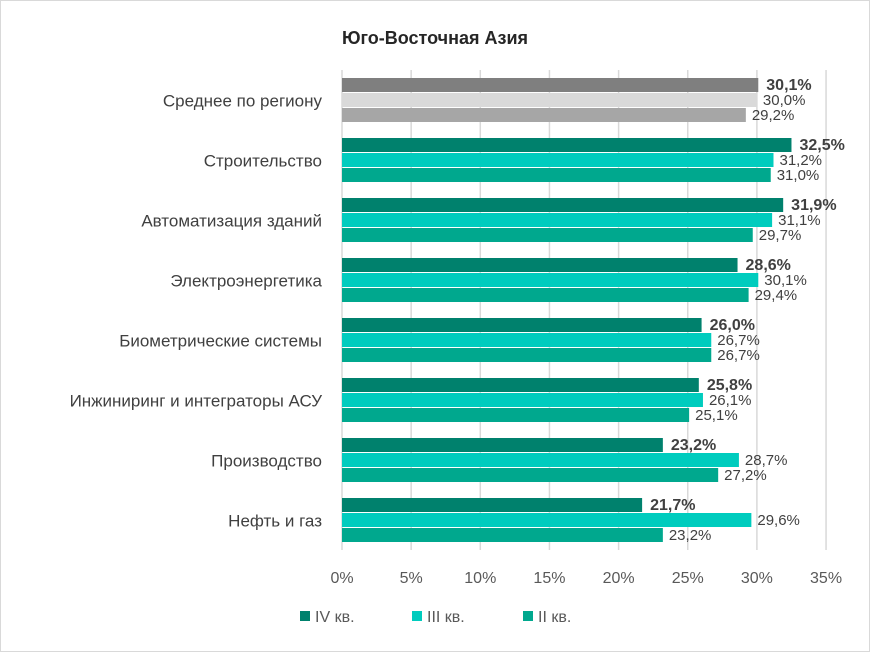 The width and height of the screenshot is (870, 652). I want to click on x-tick-label: 35%, so click(826, 578).